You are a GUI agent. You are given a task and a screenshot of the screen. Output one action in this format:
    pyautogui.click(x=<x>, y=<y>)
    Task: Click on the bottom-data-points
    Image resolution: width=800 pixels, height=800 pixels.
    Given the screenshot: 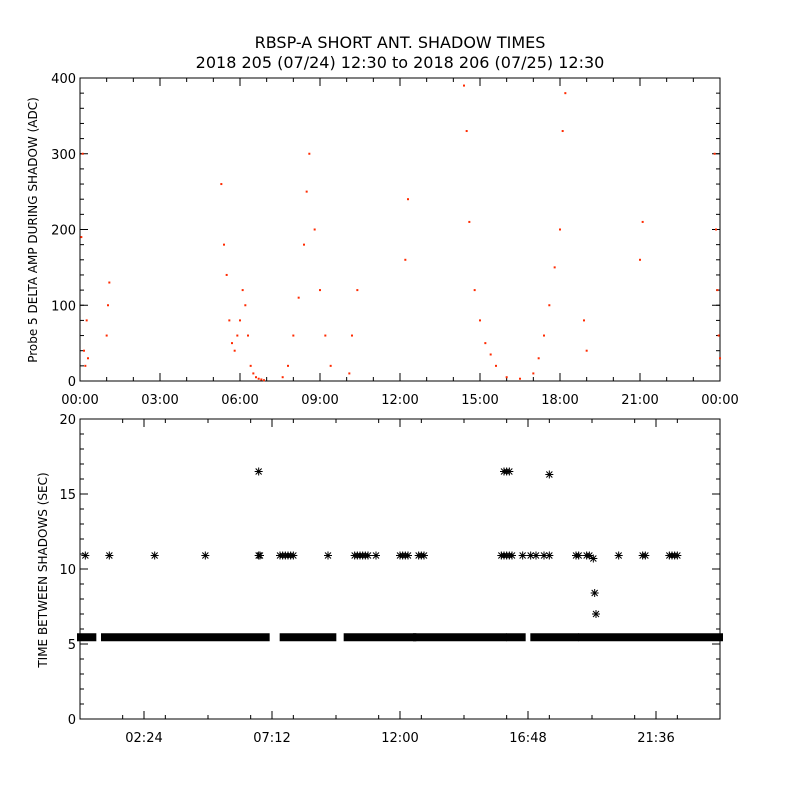 What is the action you would take?
    pyautogui.click(x=381, y=542)
    